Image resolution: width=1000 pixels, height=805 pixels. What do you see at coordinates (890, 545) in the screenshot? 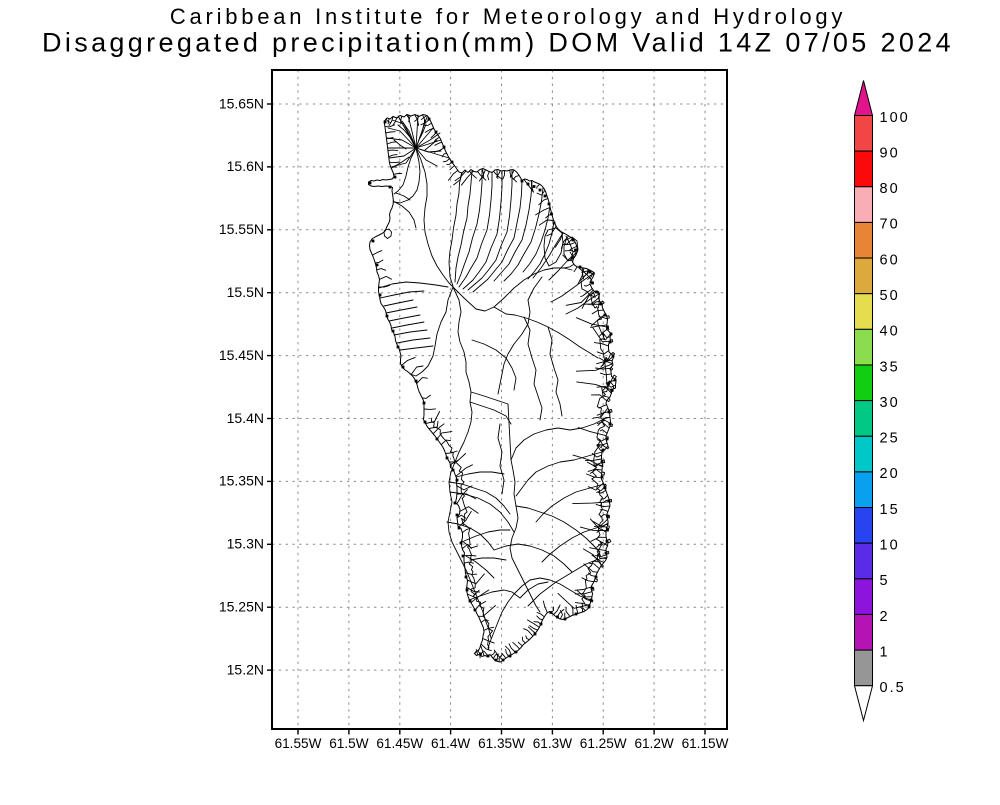
I see `svg-text: 10` at bounding box center [890, 545].